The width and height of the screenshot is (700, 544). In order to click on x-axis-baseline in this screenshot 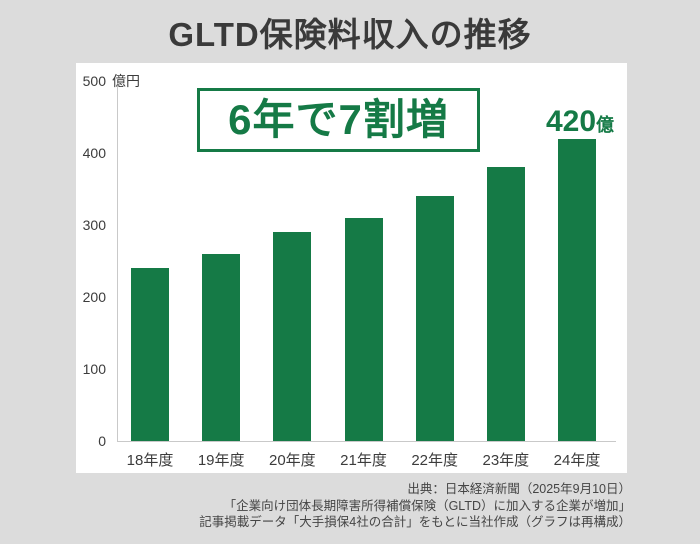, I will do `click(366, 441)`.